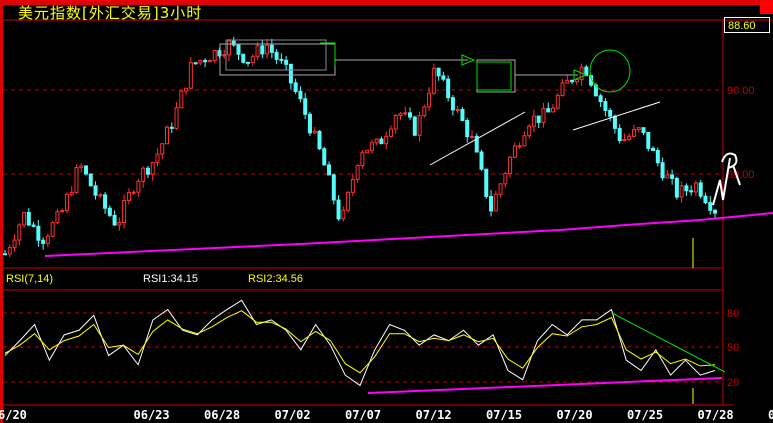  What do you see at coordinates (504, 415) in the screenshot?
I see `x-tick-label: 07/15` at bounding box center [504, 415].